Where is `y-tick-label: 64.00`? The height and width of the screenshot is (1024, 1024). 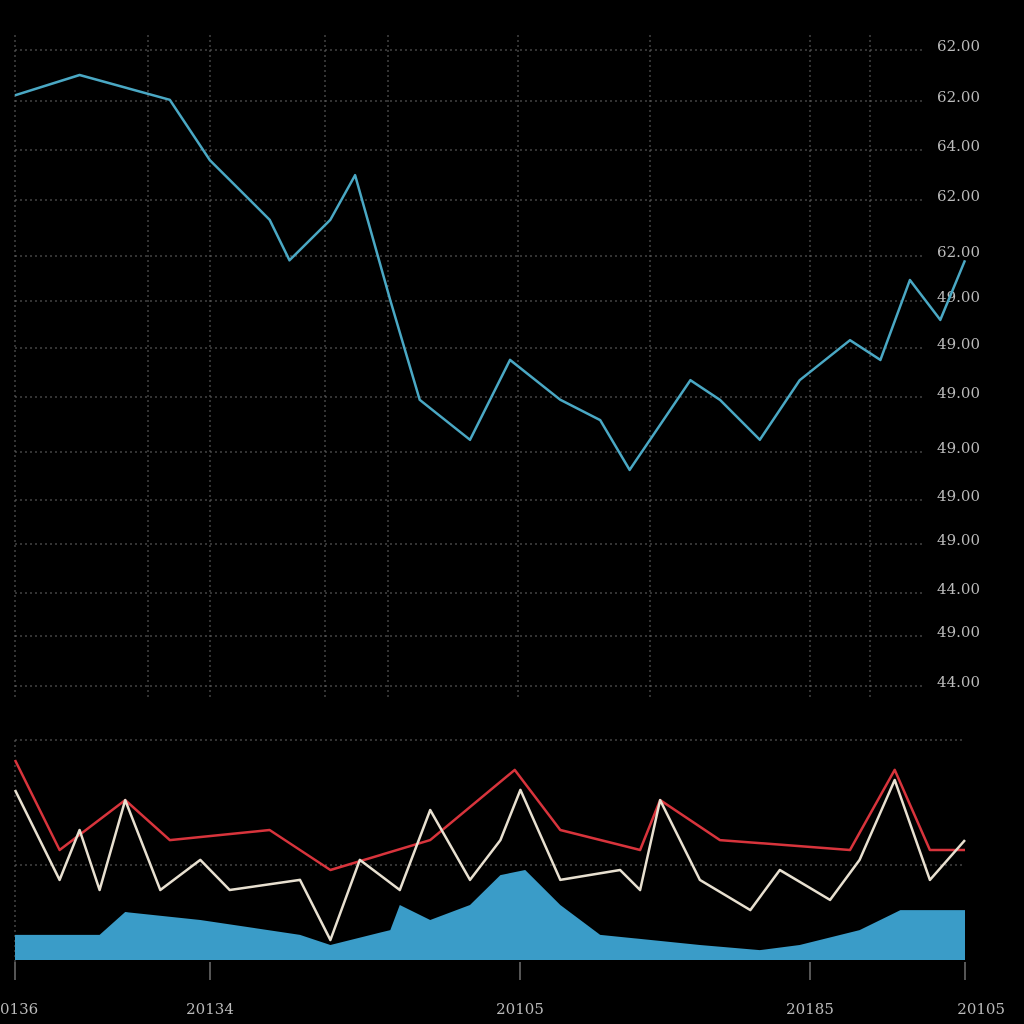
y-tick-label: 64.00 is located at coordinates (958, 146).